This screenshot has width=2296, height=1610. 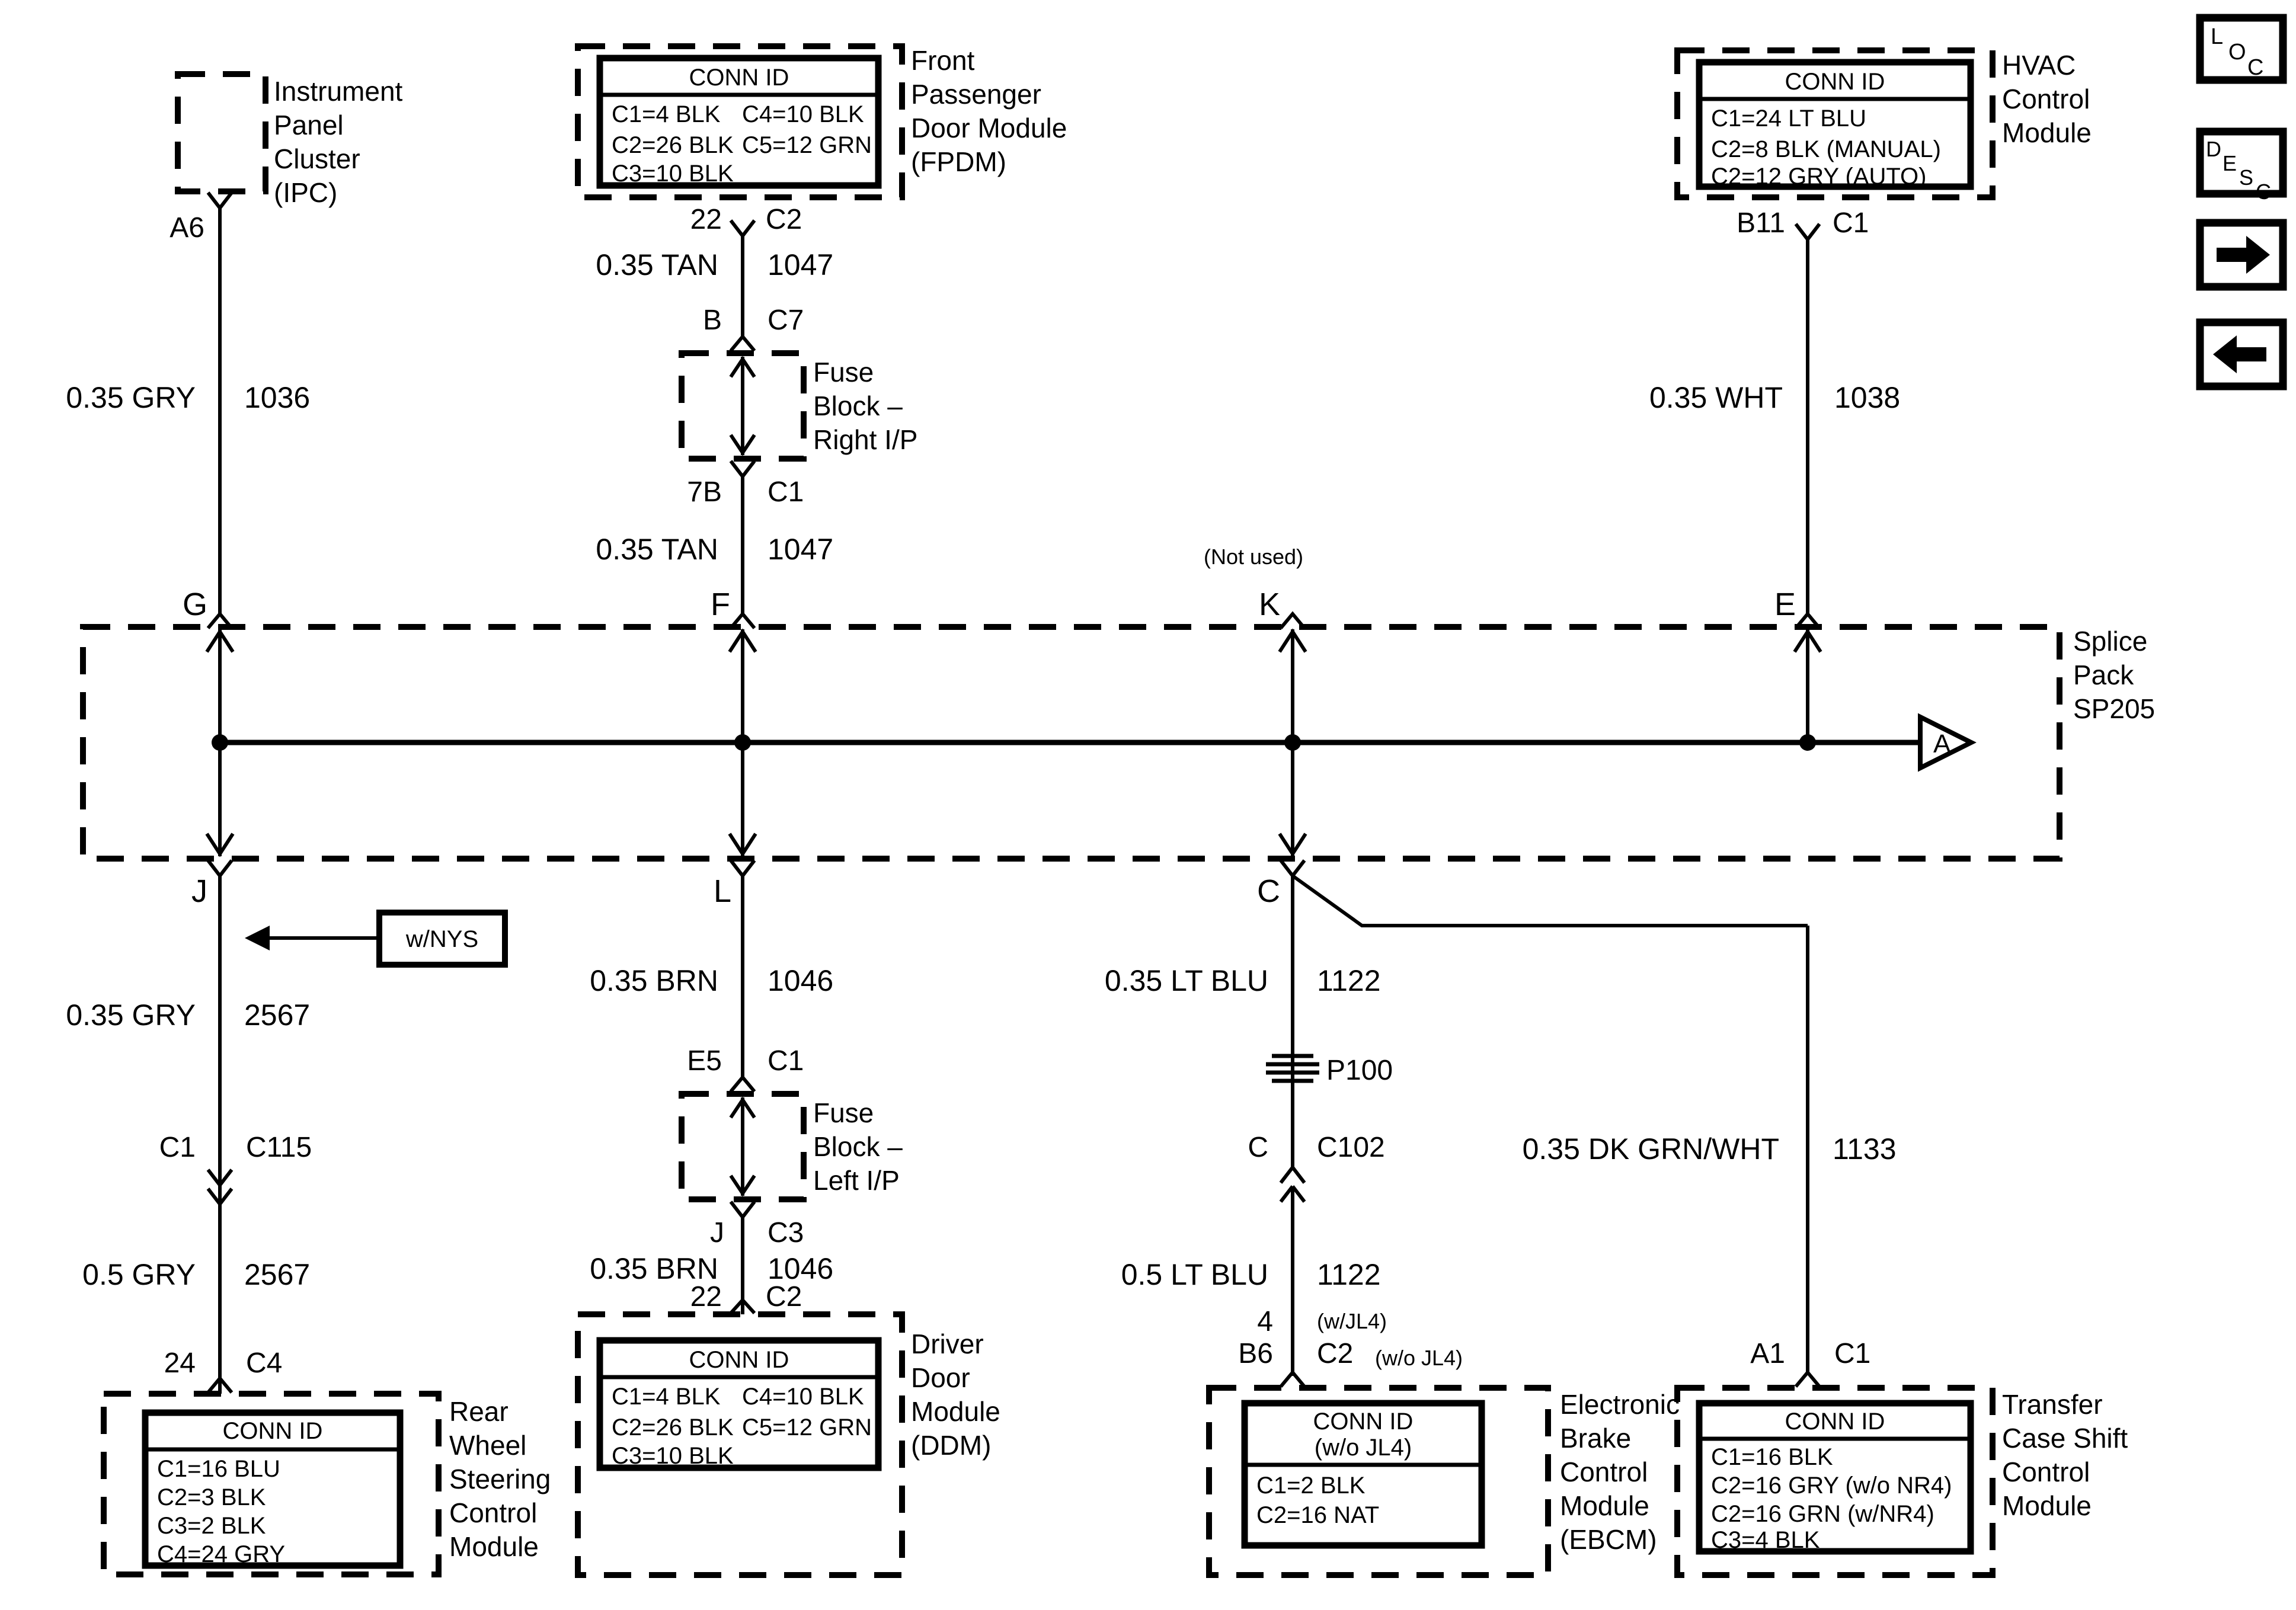 What do you see at coordinates (1071, 743) in the screenshot?
I see `splice-pack-box` at bounding box center [1071, 743].